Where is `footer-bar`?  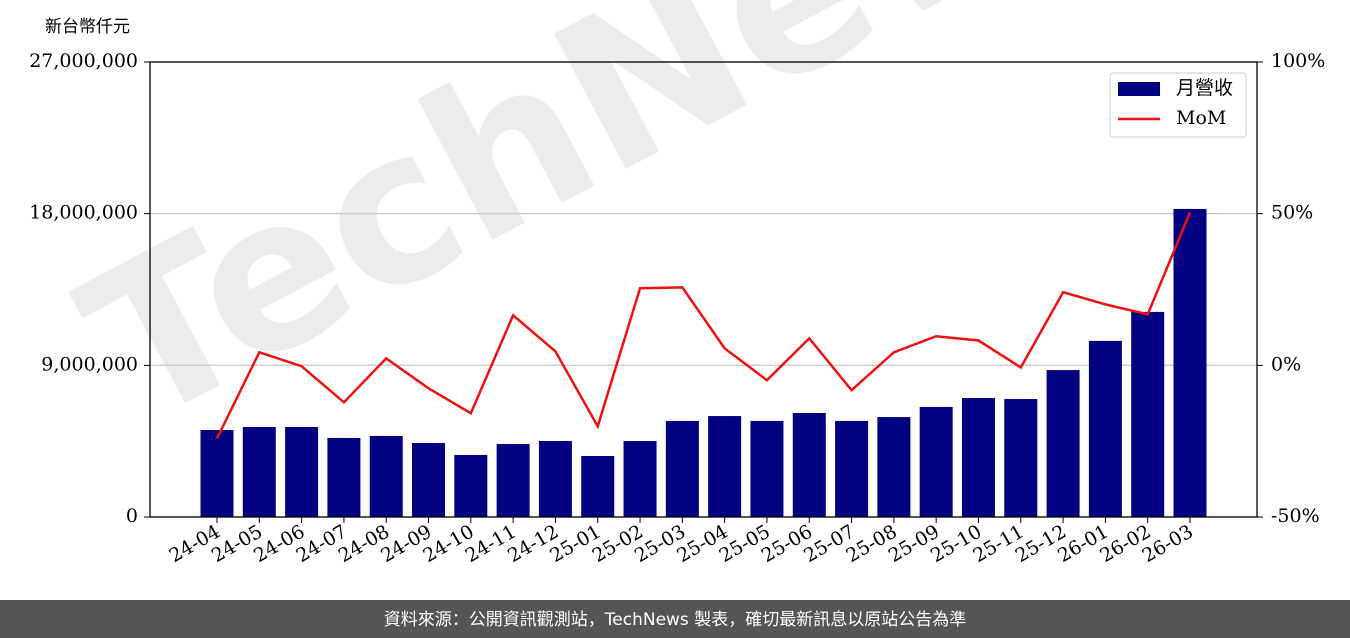
footer-bar is located at coordinates (675, 619).